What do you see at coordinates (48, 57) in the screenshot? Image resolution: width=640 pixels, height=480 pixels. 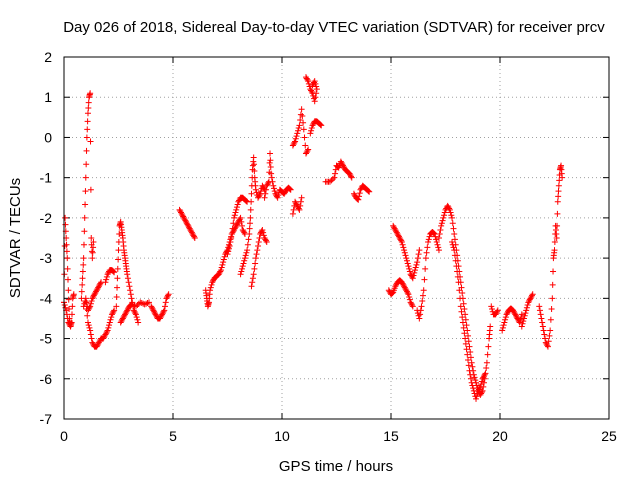 I see `y-tick-label: 2` at bounding box center [48, 57].